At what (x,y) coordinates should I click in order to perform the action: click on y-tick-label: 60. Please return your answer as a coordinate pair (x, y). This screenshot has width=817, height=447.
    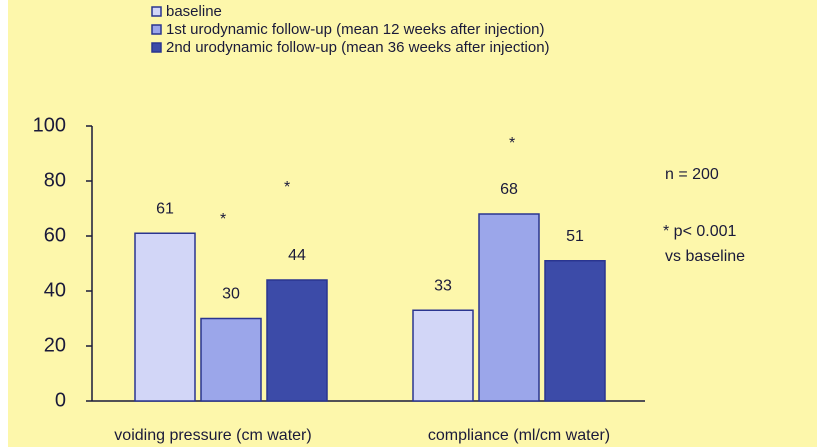
    Looking at the image, I should click on (55, 235).